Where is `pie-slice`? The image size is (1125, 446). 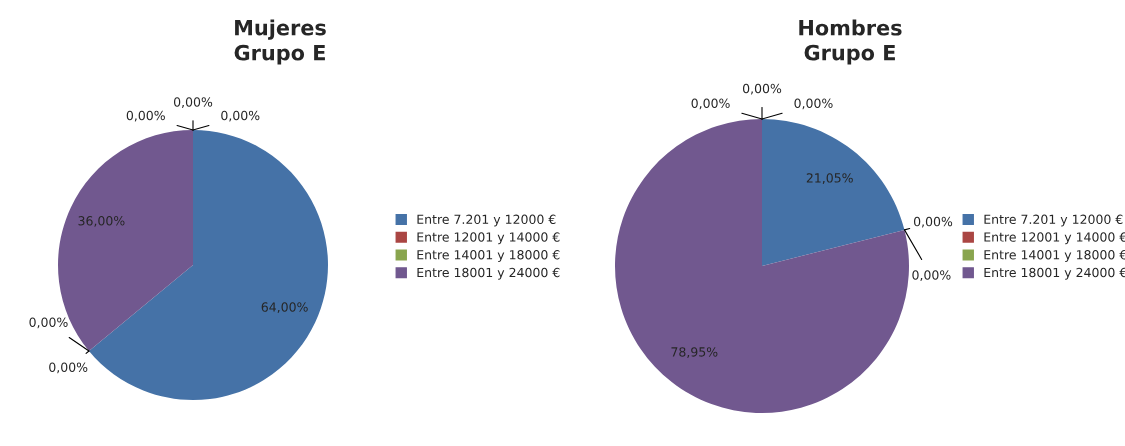 pie-slice is located at coordinates (833, 192).